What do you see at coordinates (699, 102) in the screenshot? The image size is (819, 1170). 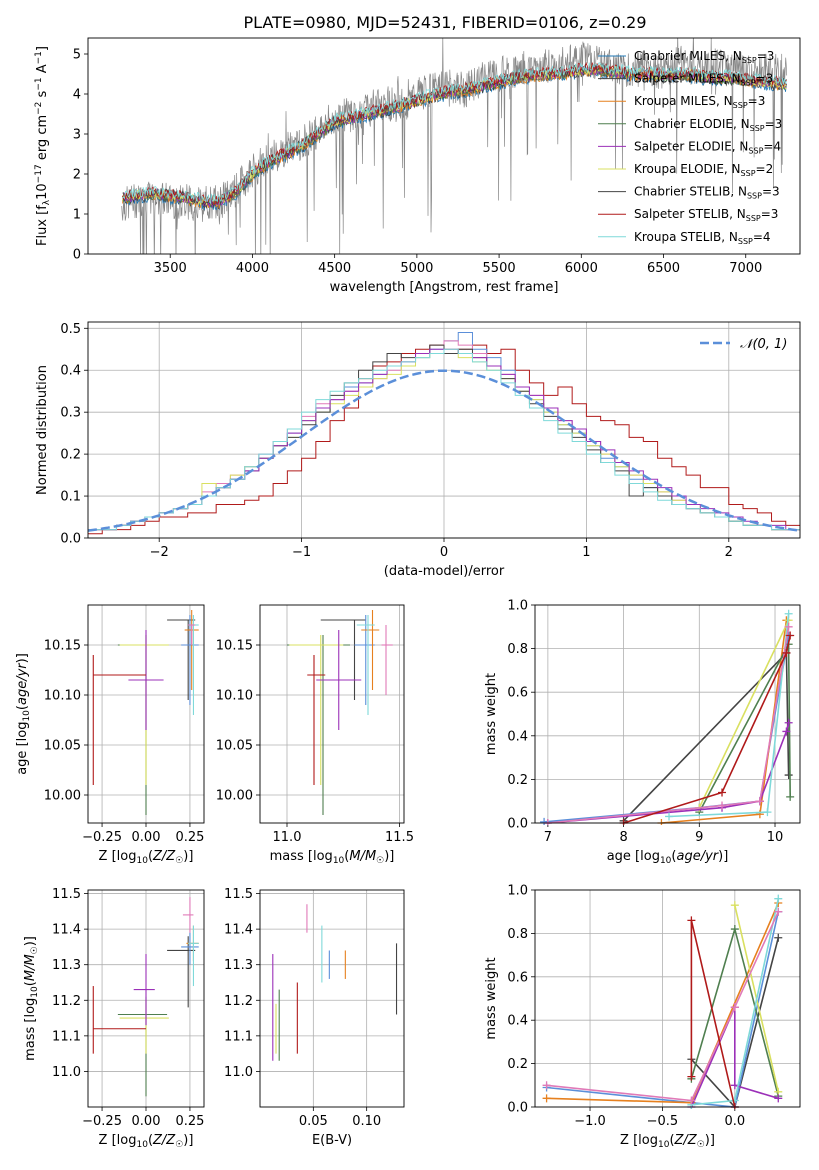 I see `legend-label: Kroupa MILES, NSSP=3` at bounding box center [699, 102].